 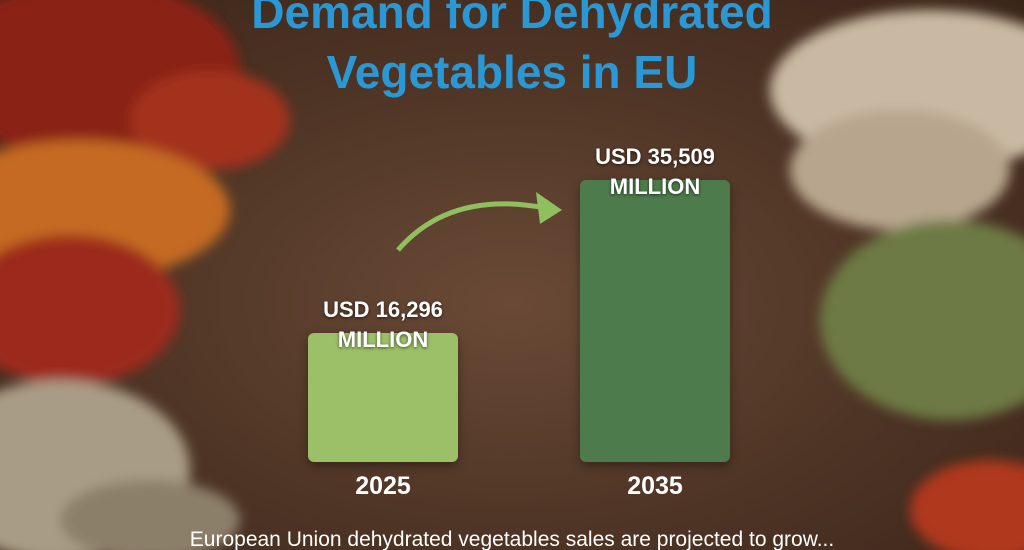 What do you see at coordinates (655, 486) in the screenshot?
I see `x-tick-label: 2035` at bounding box center [655, 486].